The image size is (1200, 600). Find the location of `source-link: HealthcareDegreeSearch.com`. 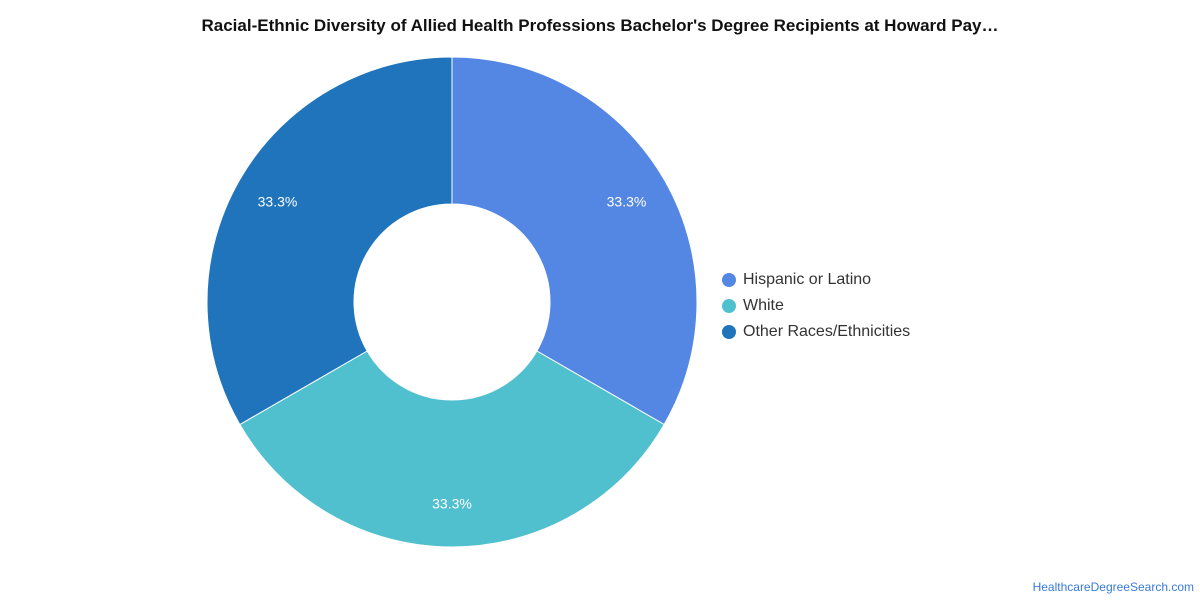

source-link: HealthcareDegreeSearch.com is located at coordinates (1113, 587).